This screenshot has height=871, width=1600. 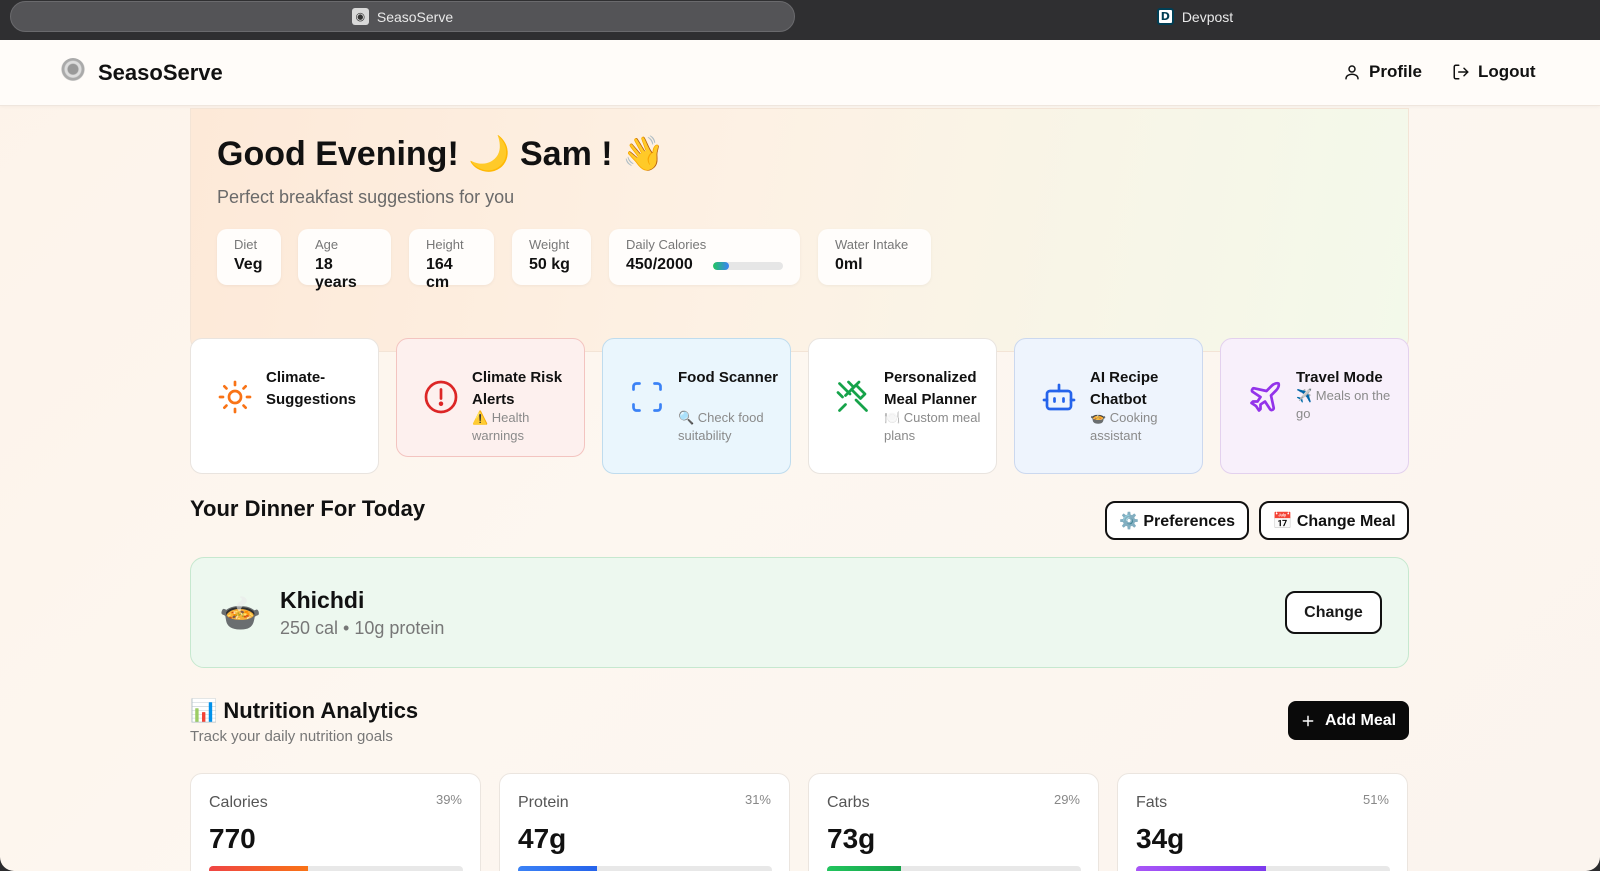 I want to click on feature-desc: ✈️ Meals on the go, so click(x=1343, y=404).